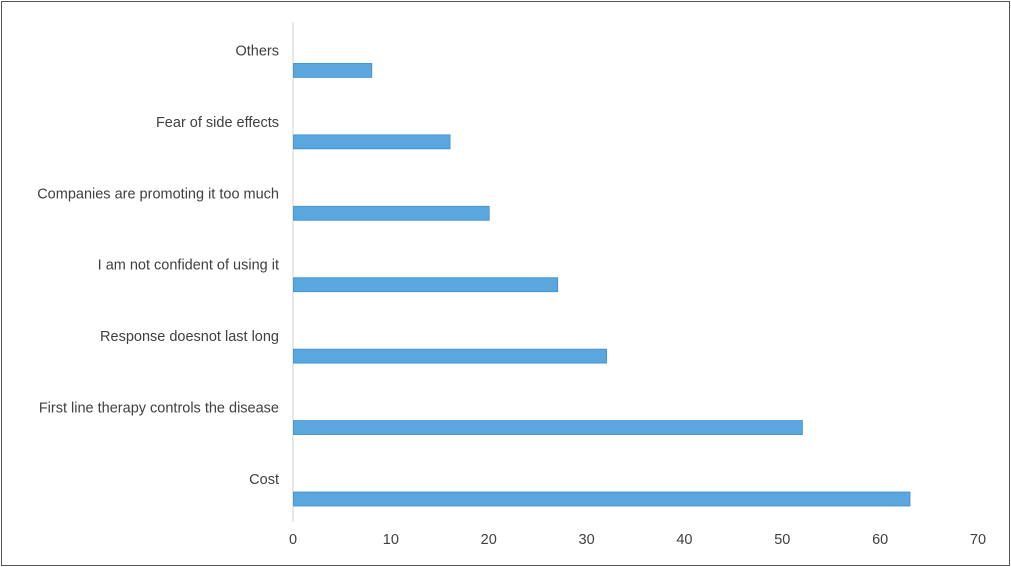 This screenshot has height=567, width=1011. I want to click on x-axis-ticks: 0 10 20 30 40 50 60 70, so click(637, 540).